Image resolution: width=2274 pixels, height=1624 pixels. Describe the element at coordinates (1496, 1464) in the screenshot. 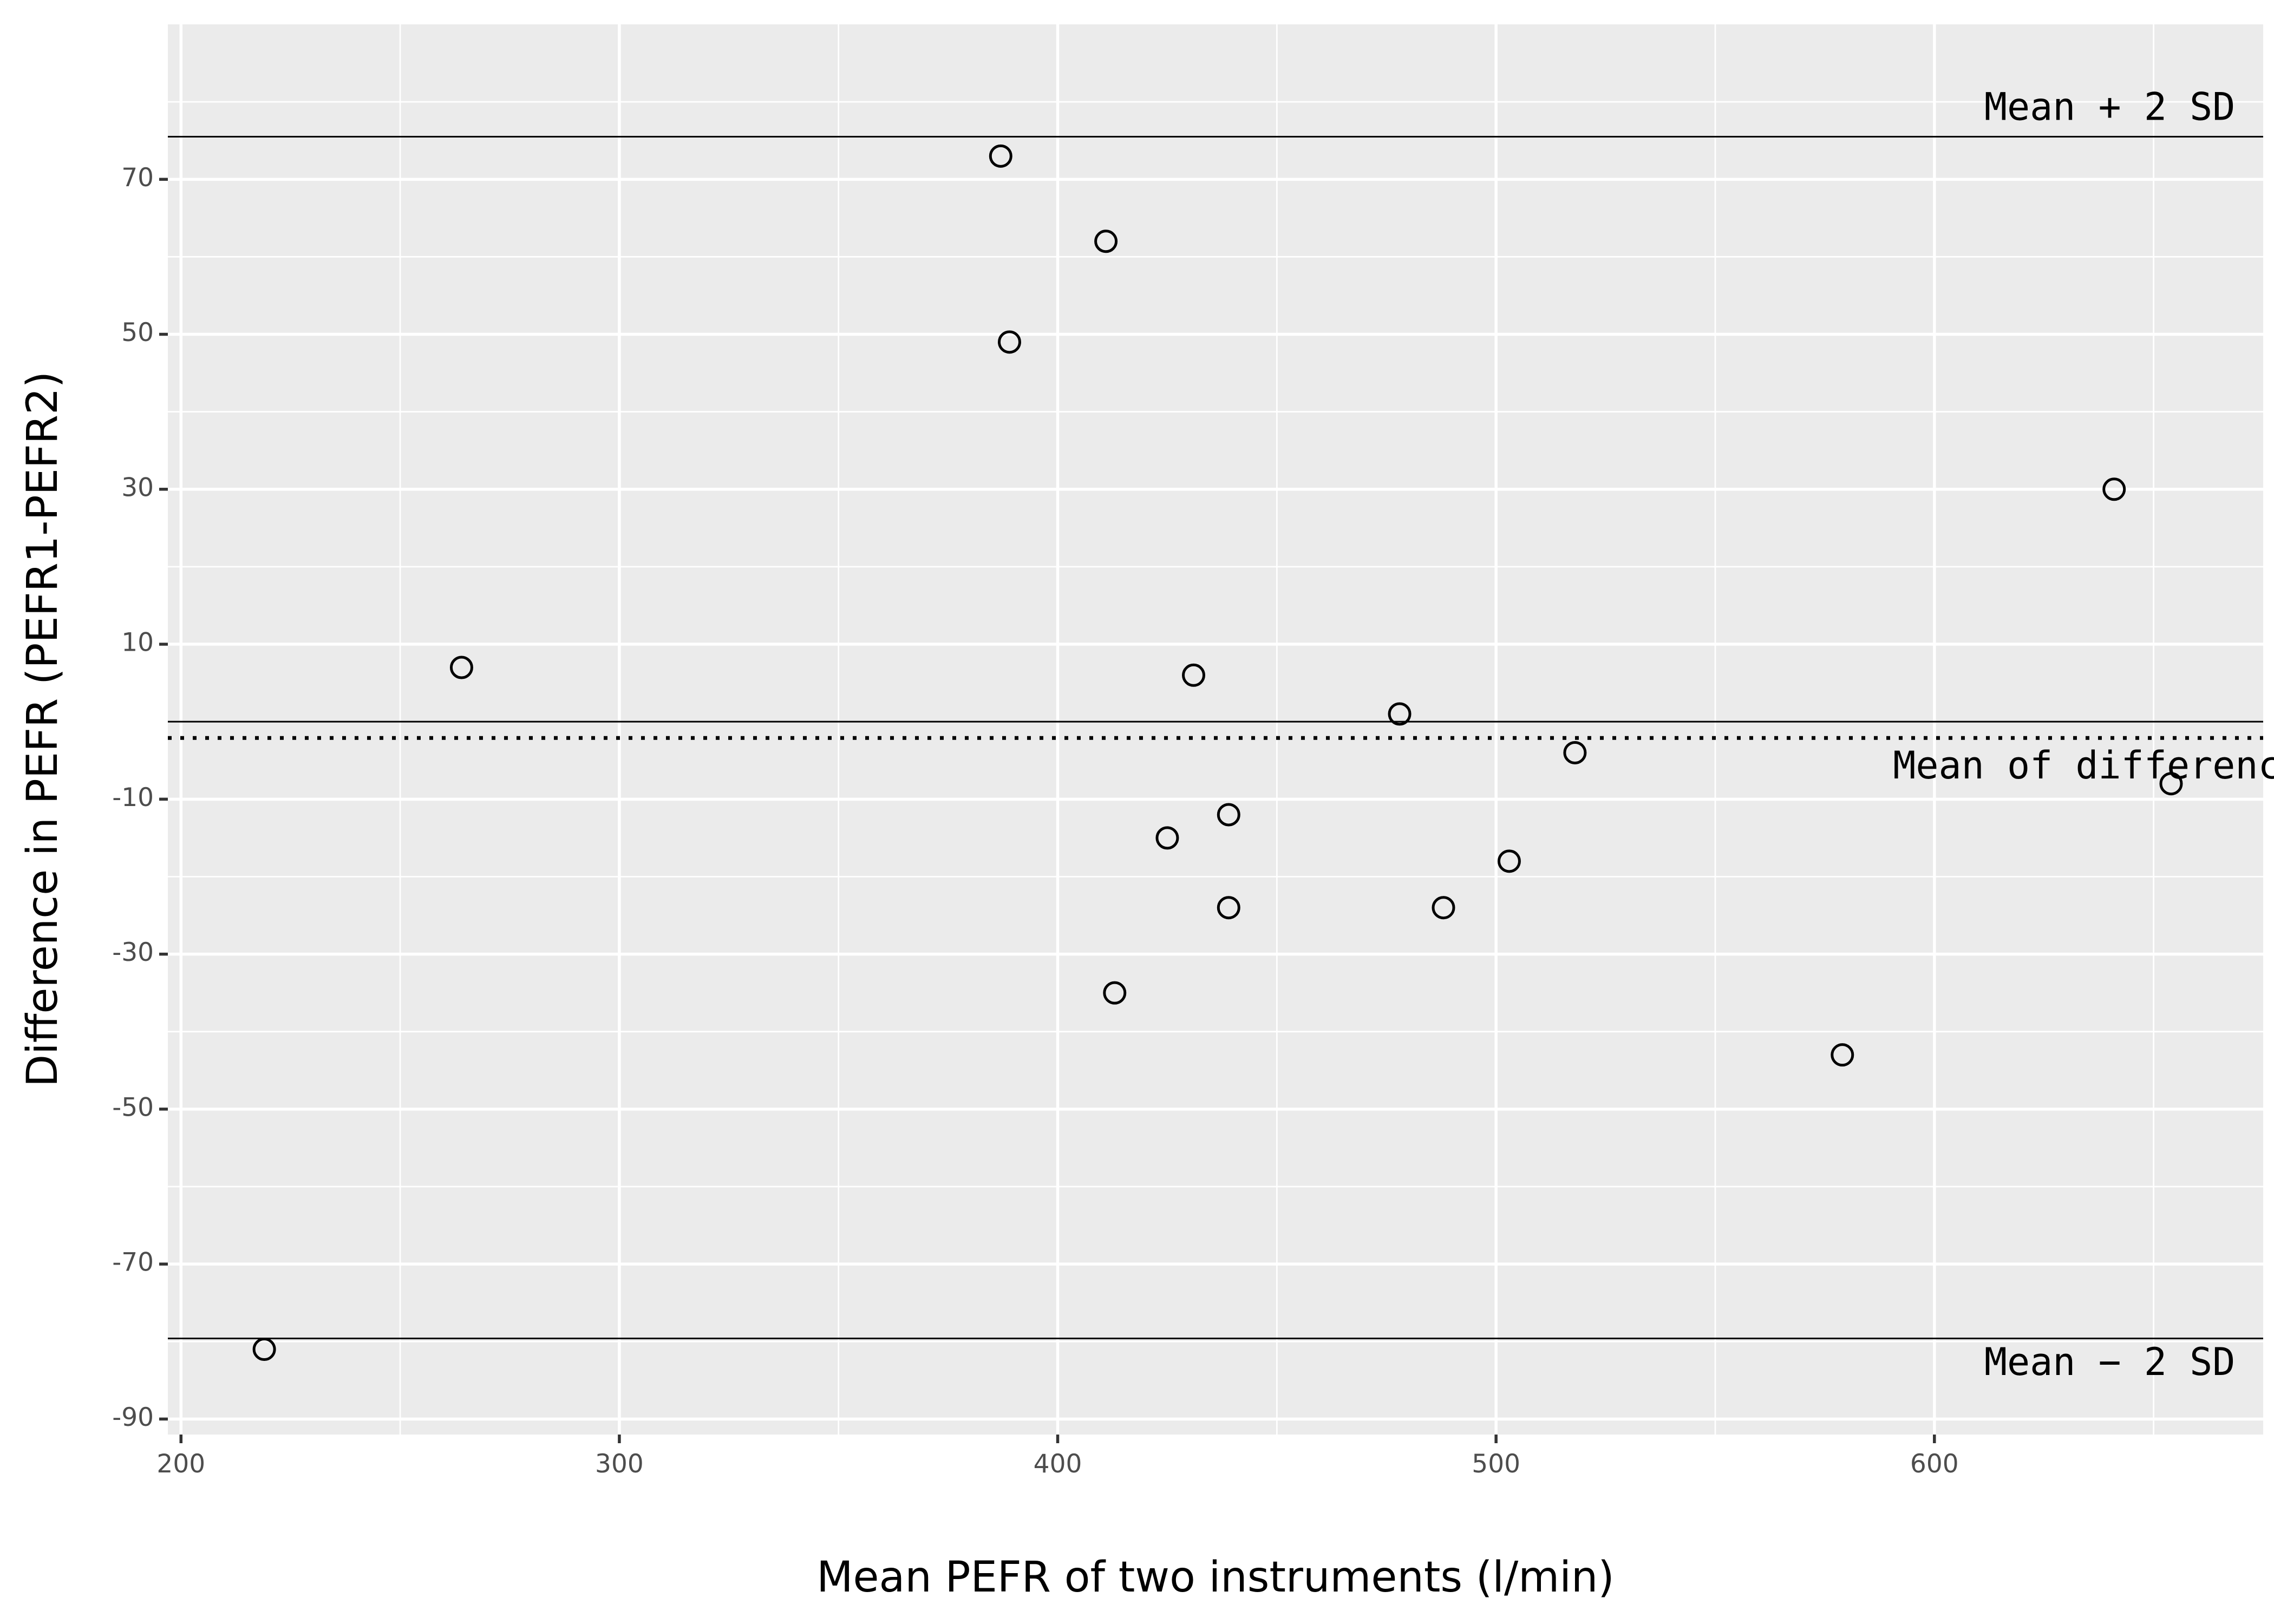

I see `x-tick-label: 500` at that location.